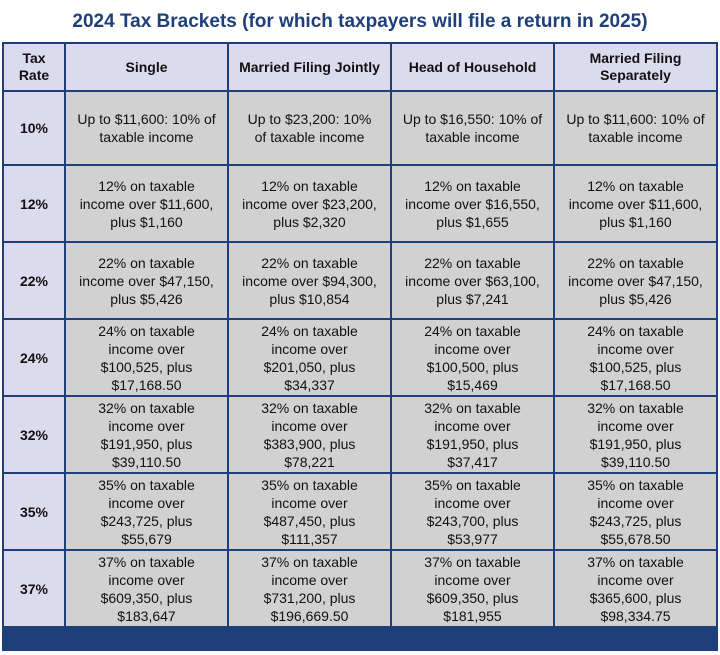 Image resolution: width=720 pixels, height=655 pixels. Describe the element at coordinates (472, 119) in the screenshot. I see `bracket-text-line: Up to $16,550: 10% of` at that location.